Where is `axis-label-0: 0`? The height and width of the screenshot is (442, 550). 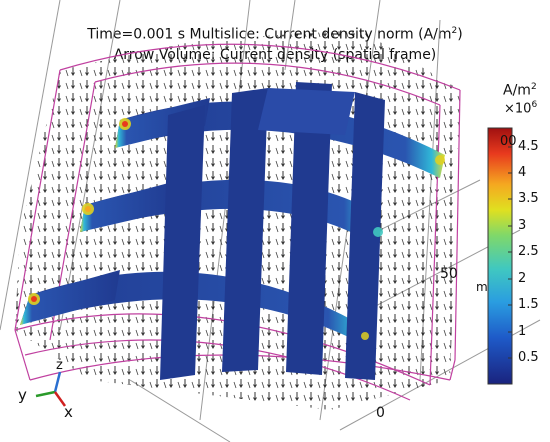 axis-label-0: 0 is located at coordinates (380, 413).